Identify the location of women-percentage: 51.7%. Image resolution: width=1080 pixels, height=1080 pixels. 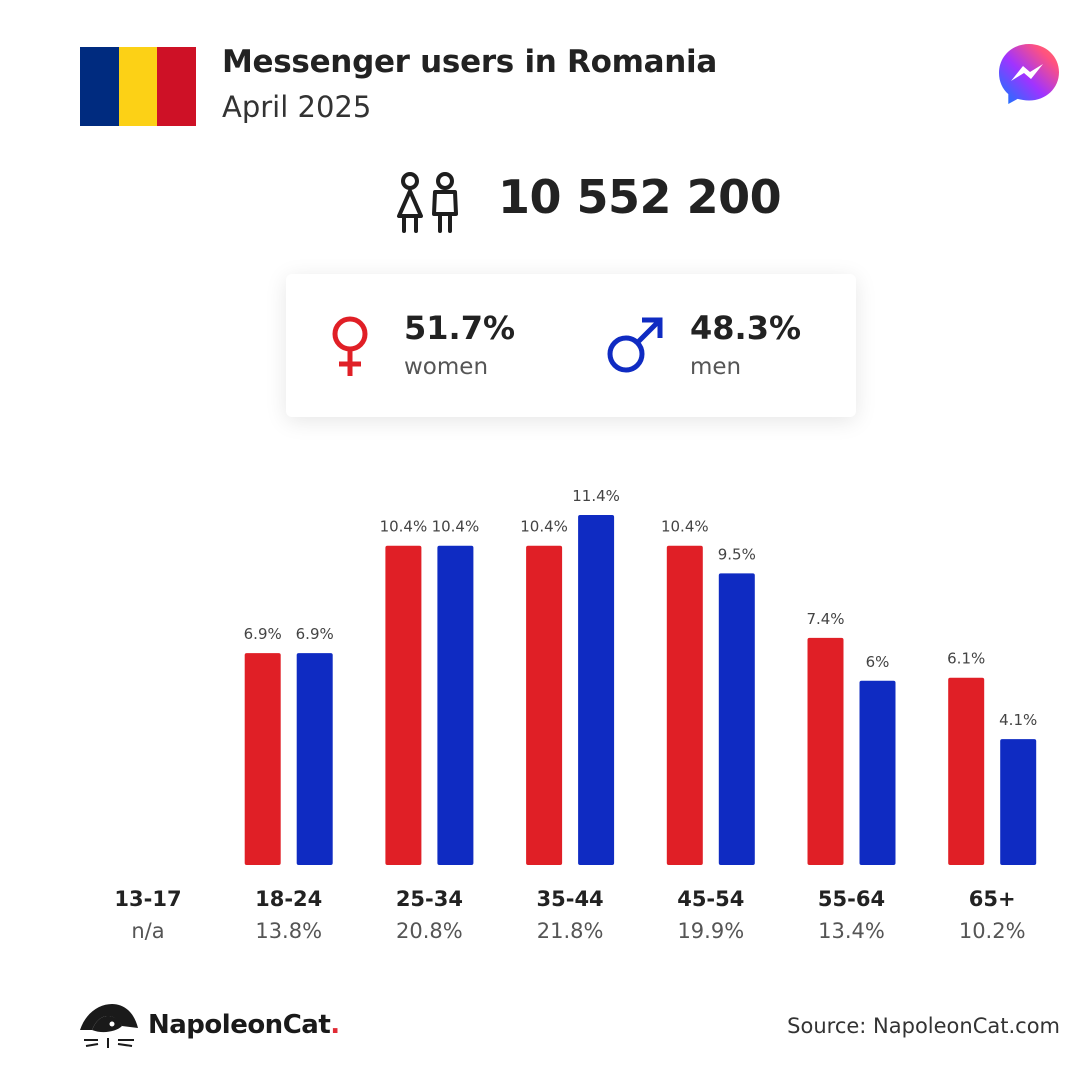
(460, 328).